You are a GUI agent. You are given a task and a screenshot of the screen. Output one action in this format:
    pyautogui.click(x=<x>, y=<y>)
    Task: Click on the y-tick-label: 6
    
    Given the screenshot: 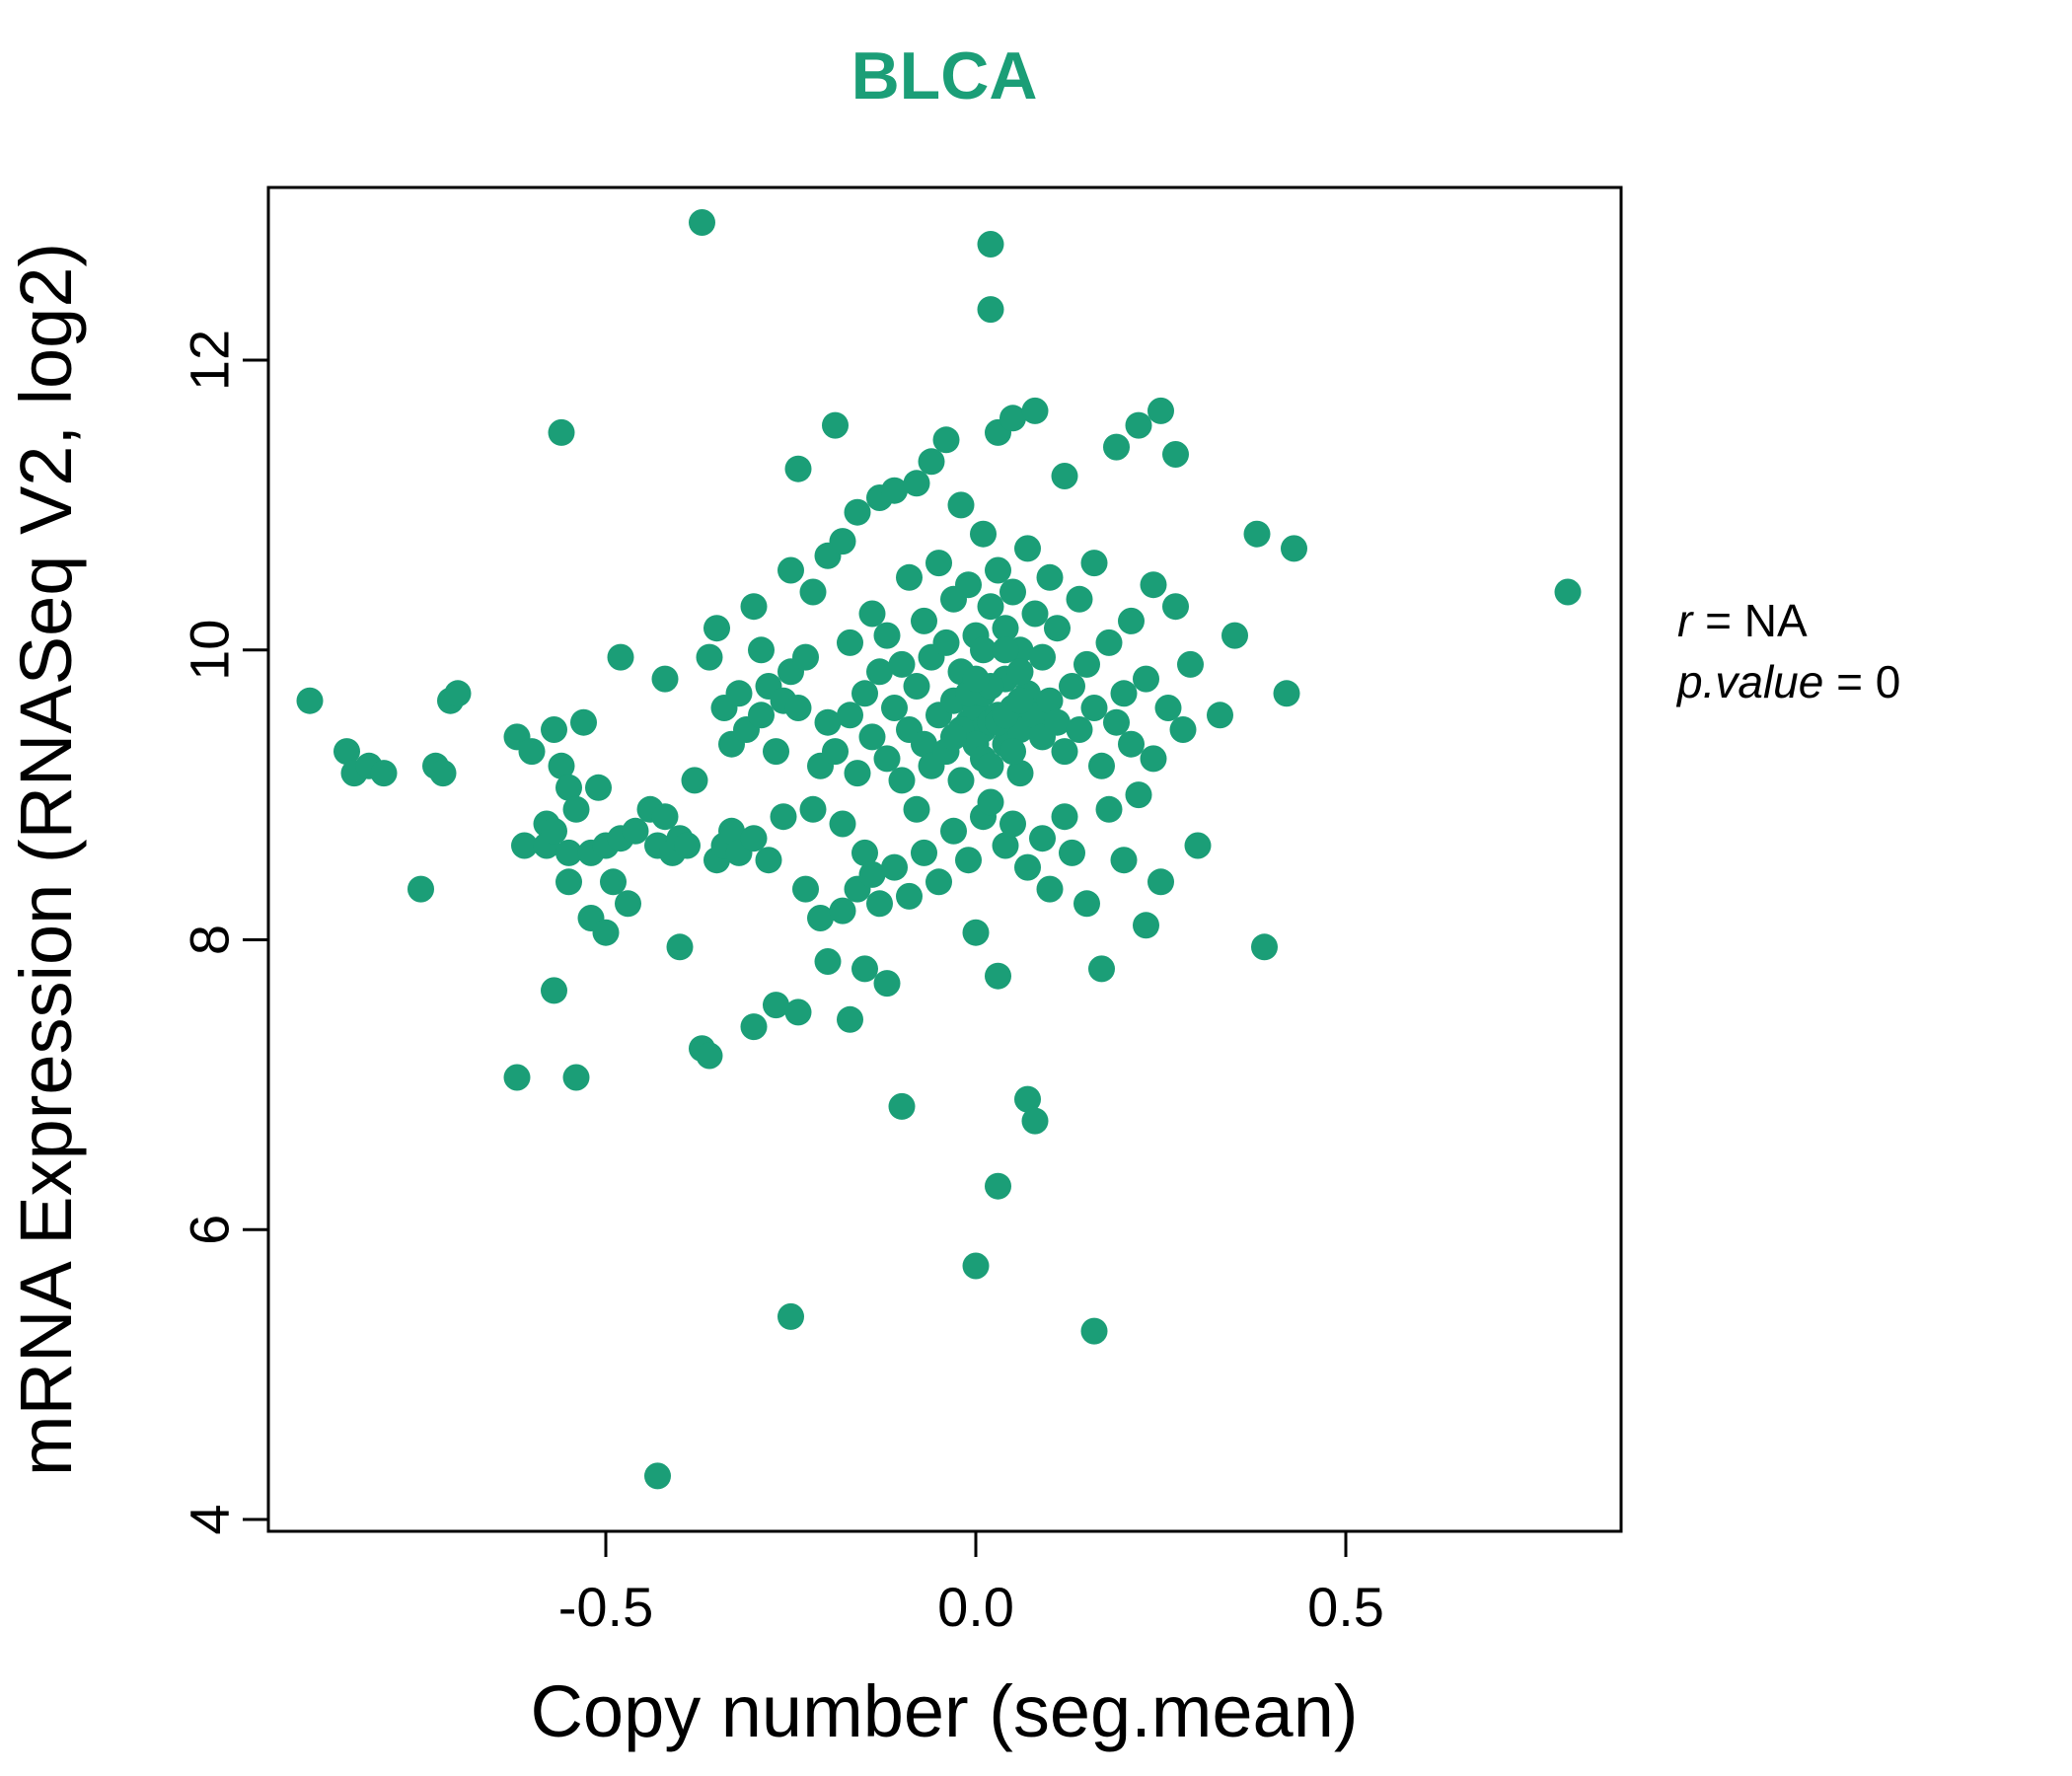 What is the action you would take?
    pyautogui.click(x=210, y=1230)
    